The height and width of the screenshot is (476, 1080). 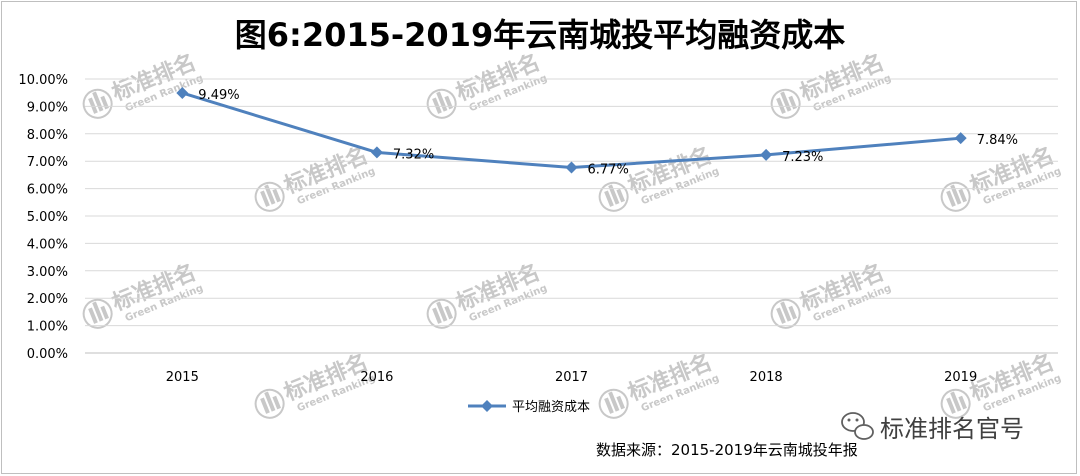 What do you see at coordinates (413, 154) in the screenshot?
I see `data-label: 7.32%` at bounding box center [413, 154].